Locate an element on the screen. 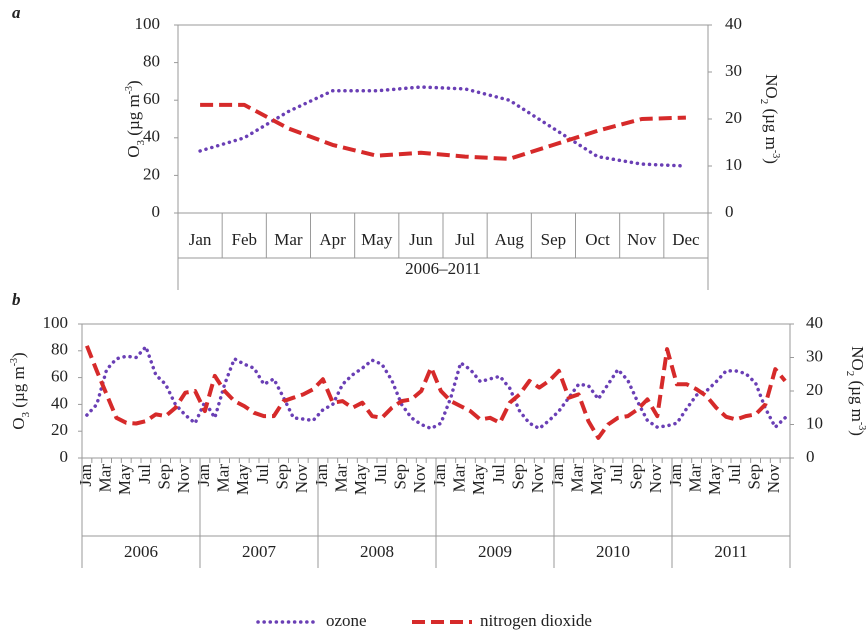 The image size is (868, 633). y-tick-label: 60 is located at coordinates (59, 376).